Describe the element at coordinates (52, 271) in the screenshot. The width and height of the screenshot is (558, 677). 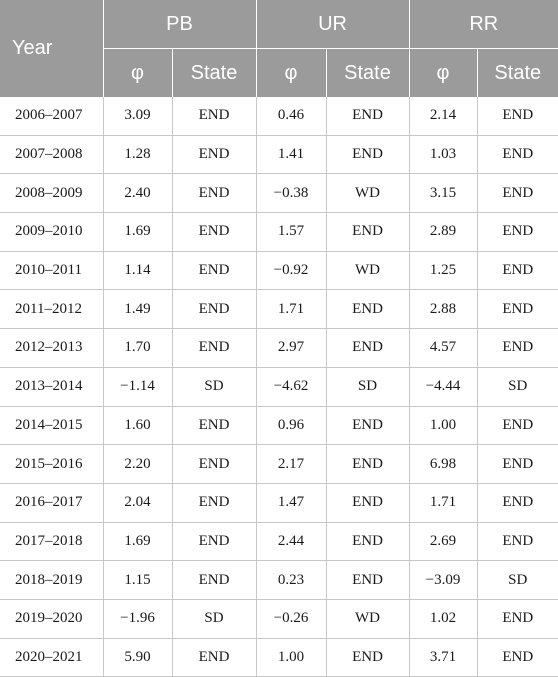
I see `year-cell: 2010–2011` at that location.